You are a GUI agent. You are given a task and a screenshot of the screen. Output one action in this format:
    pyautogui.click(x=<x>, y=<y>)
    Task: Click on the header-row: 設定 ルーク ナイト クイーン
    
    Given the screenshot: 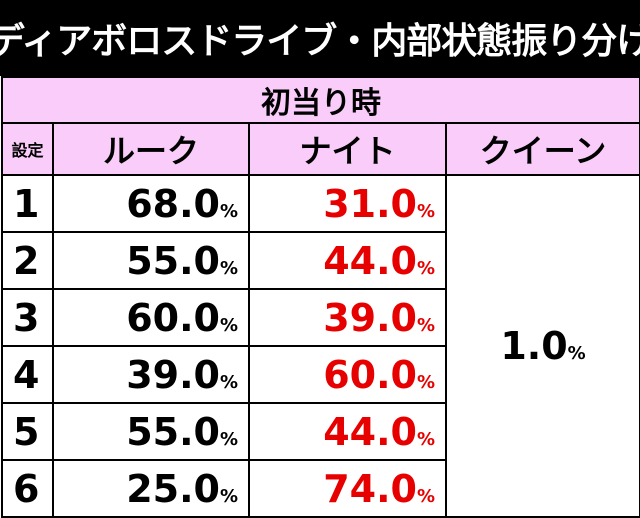 What is the action you would take?
    pyautogui.click(x=320, y=149)
    